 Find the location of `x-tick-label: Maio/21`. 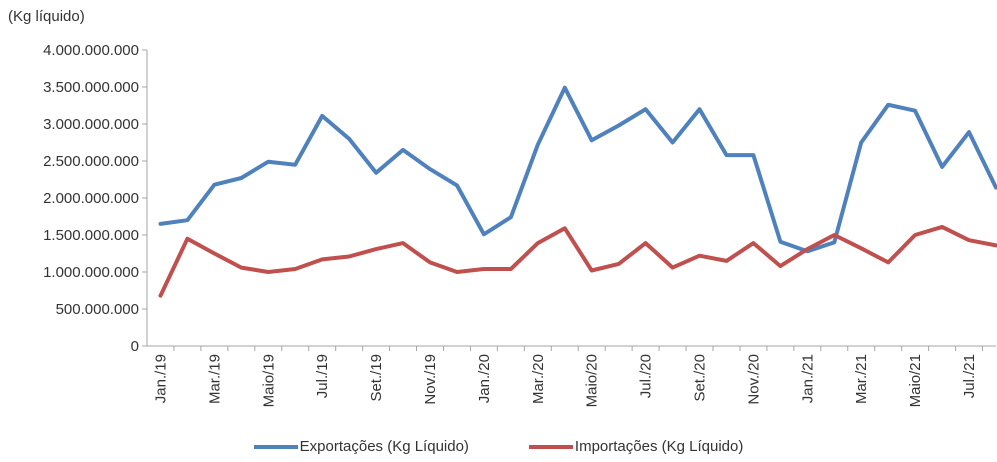

x-tick-label: Maio/21 is located at coordinates (915, 380).